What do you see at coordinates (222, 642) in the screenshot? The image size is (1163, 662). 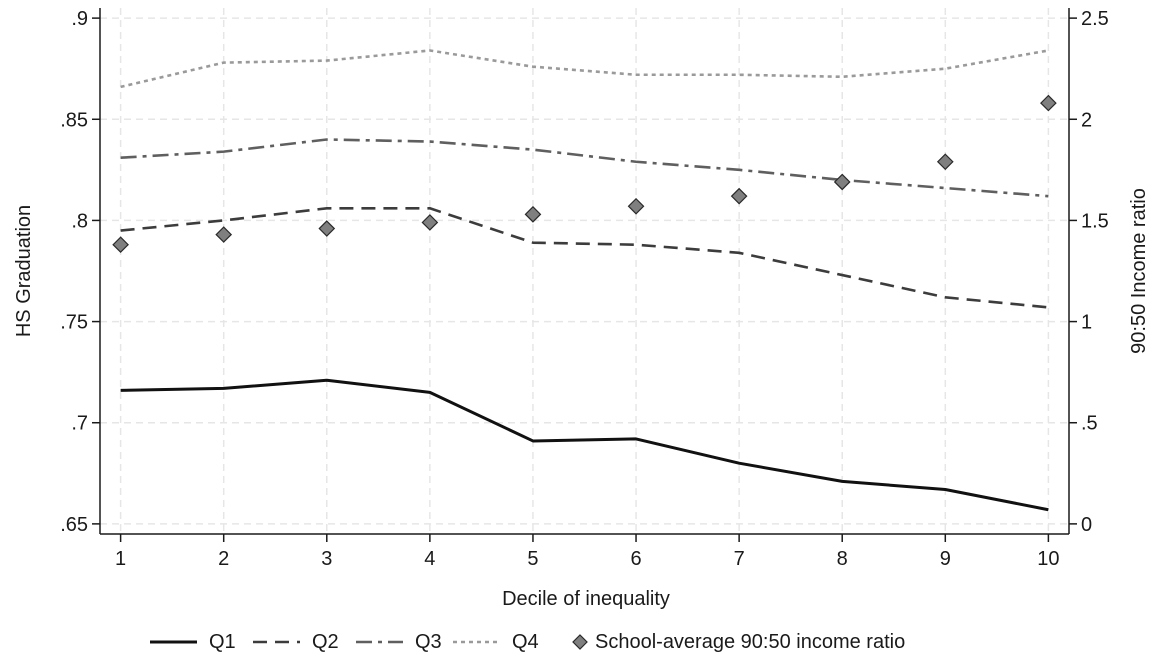 I see `legend-label: Q1` at bounding box center [222, 642].